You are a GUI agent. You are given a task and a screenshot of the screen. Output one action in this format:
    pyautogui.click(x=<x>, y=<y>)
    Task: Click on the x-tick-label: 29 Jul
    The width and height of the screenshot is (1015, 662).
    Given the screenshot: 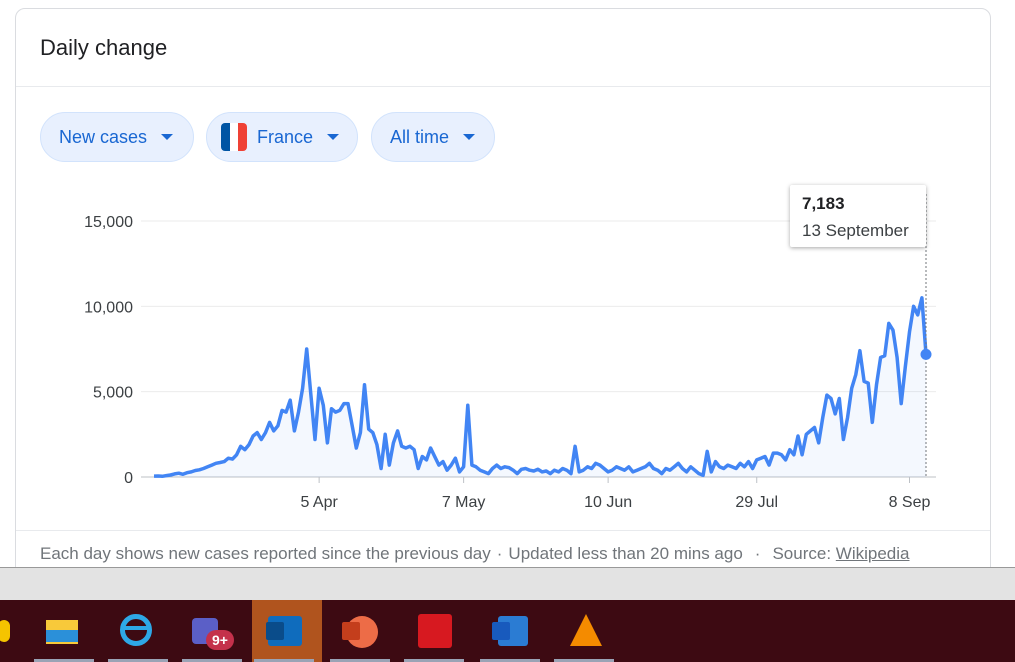 What is the action you would take?
    pyautogui.click(x=756, y=502)
    